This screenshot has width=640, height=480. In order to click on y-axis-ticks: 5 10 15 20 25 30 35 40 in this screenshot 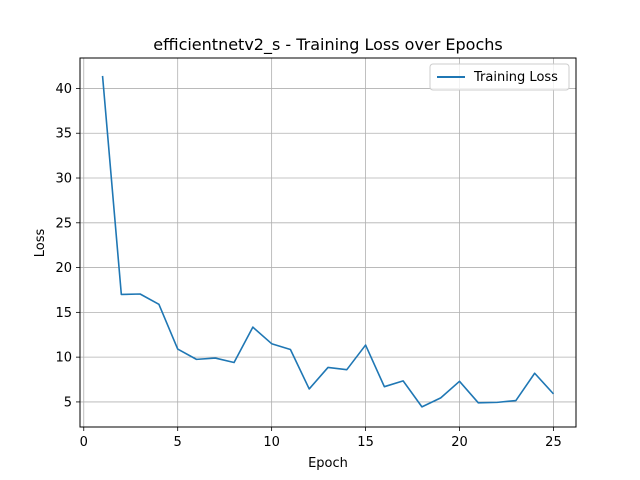, I will do `click(67, 246)`.